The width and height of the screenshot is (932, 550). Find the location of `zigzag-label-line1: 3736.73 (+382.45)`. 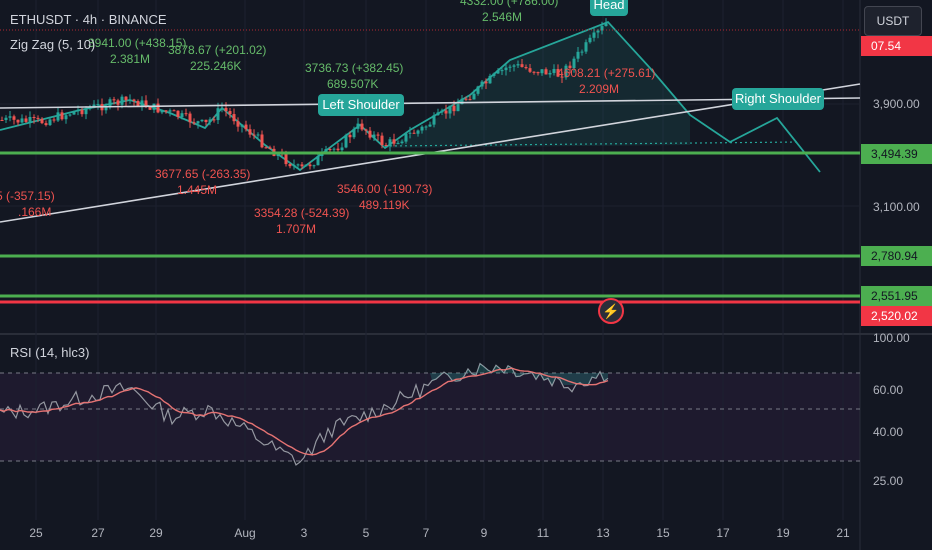

zigzag-label-line1: 3736.73 (+382.45) is located at coordinates (354, 68).